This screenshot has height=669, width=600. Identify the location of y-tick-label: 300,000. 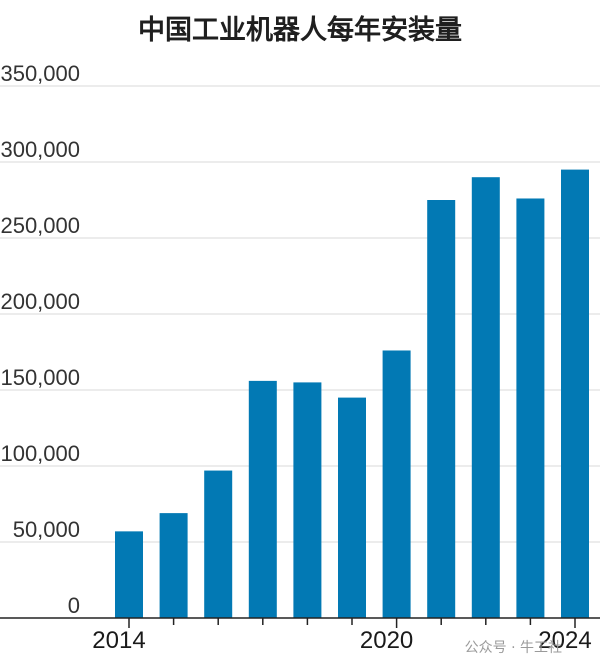
(40, 149).